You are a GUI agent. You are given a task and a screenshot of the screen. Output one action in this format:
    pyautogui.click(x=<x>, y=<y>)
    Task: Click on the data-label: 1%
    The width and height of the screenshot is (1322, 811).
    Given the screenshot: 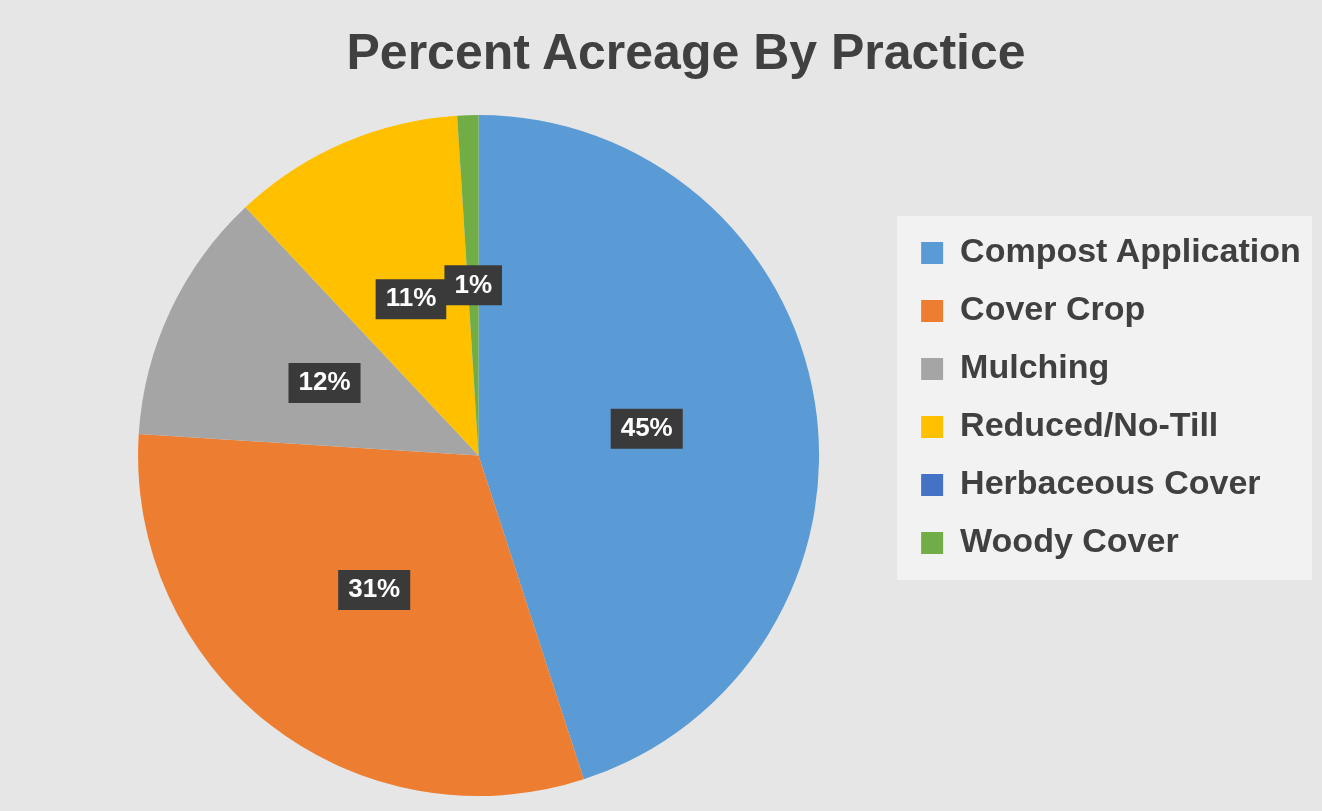 What is the action you would take?
    pyautogui.click(x=473, y=283)
    